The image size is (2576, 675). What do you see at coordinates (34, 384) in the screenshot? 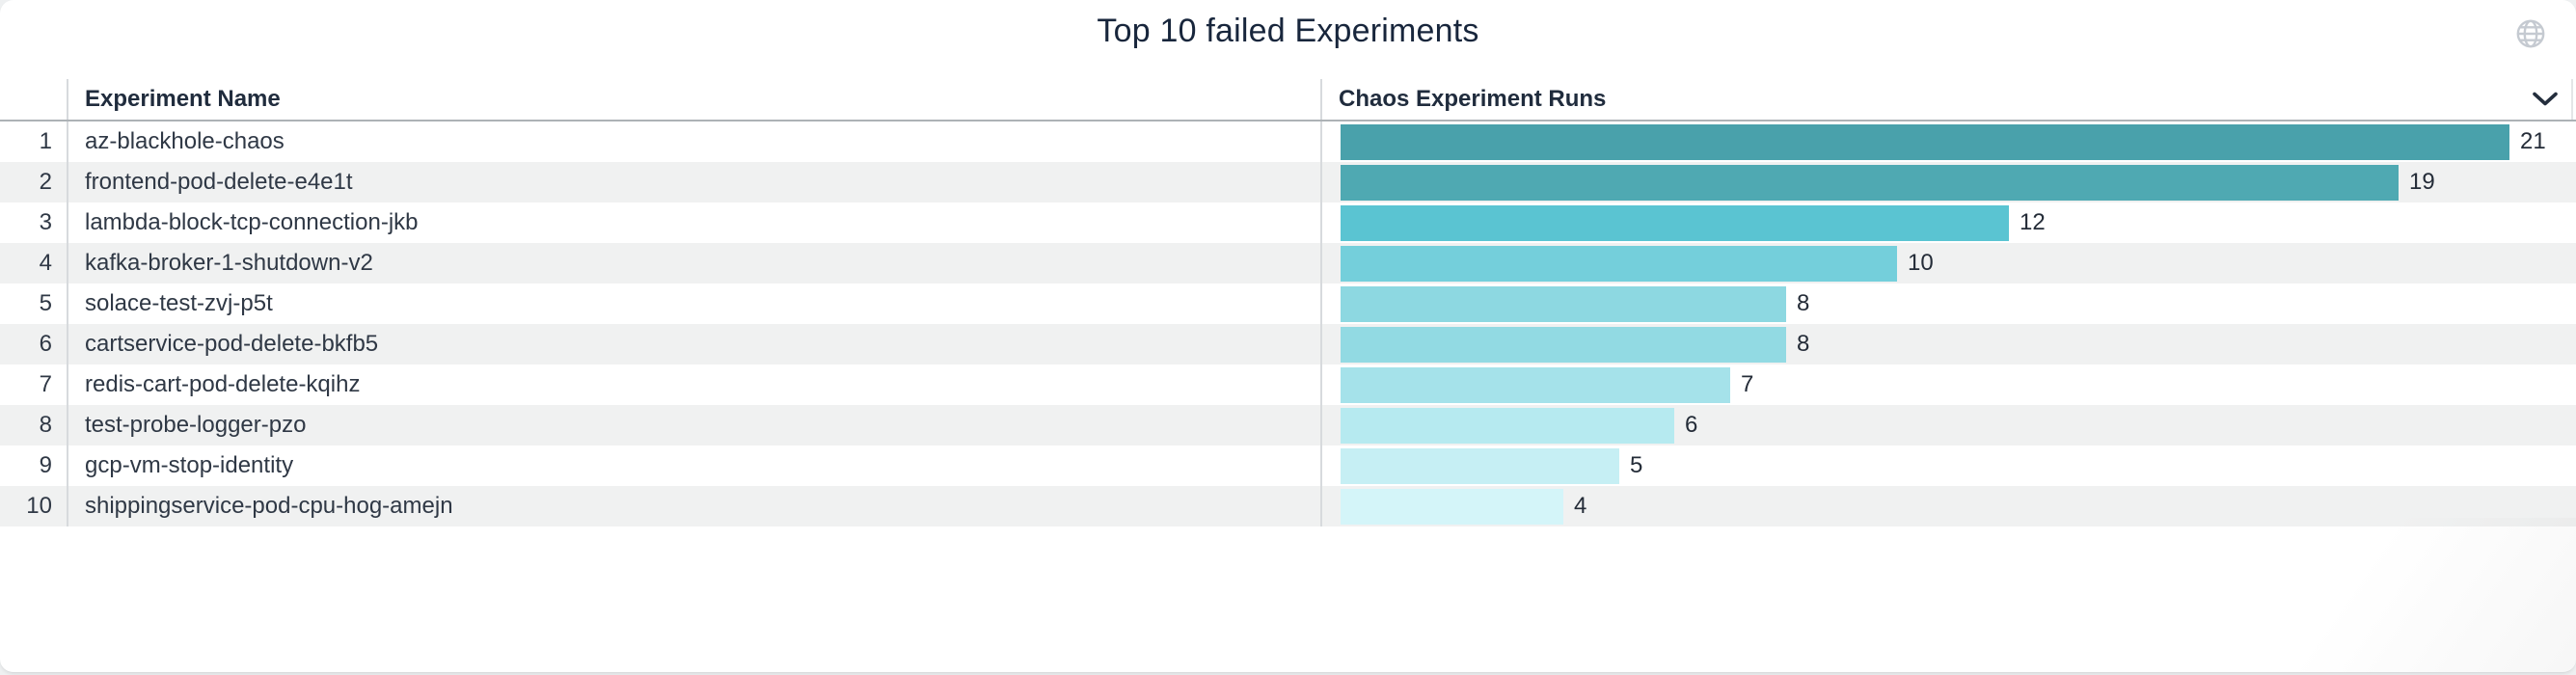
I see `row-rank: 7` at bounding box center [34, 384].